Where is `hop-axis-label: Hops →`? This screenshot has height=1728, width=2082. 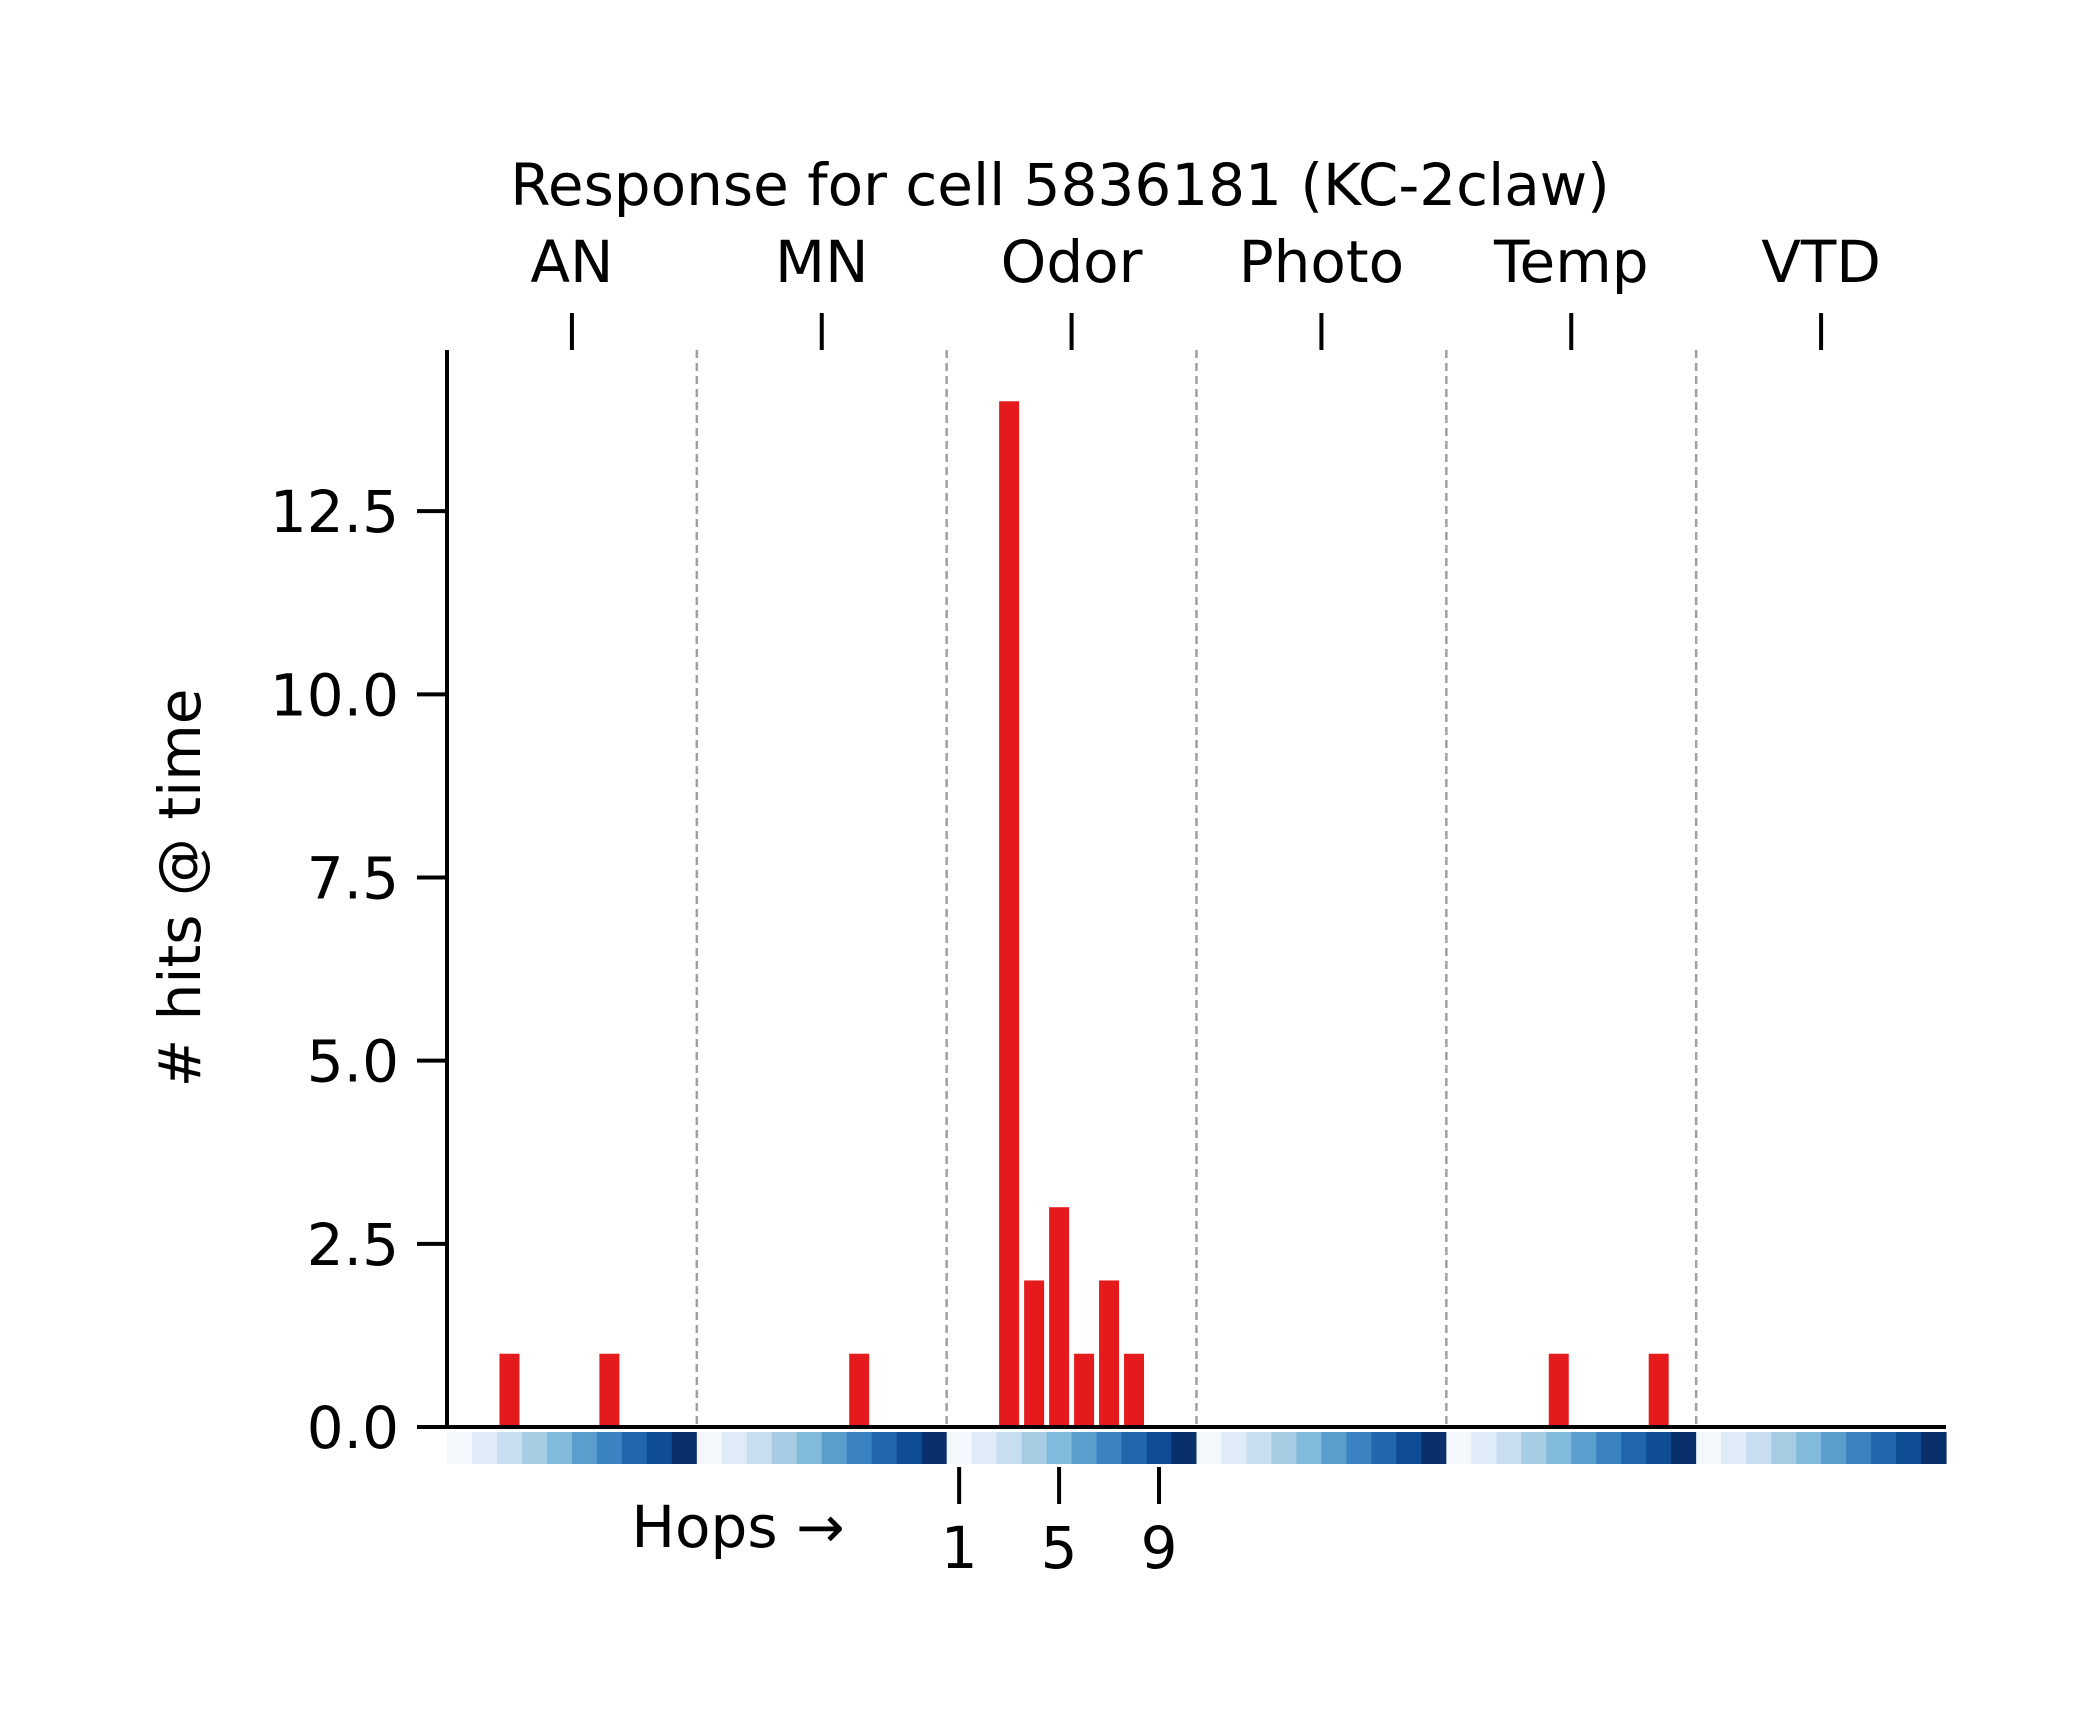
hop-axis-label: Hops → is located at coordinates (737, 1527).